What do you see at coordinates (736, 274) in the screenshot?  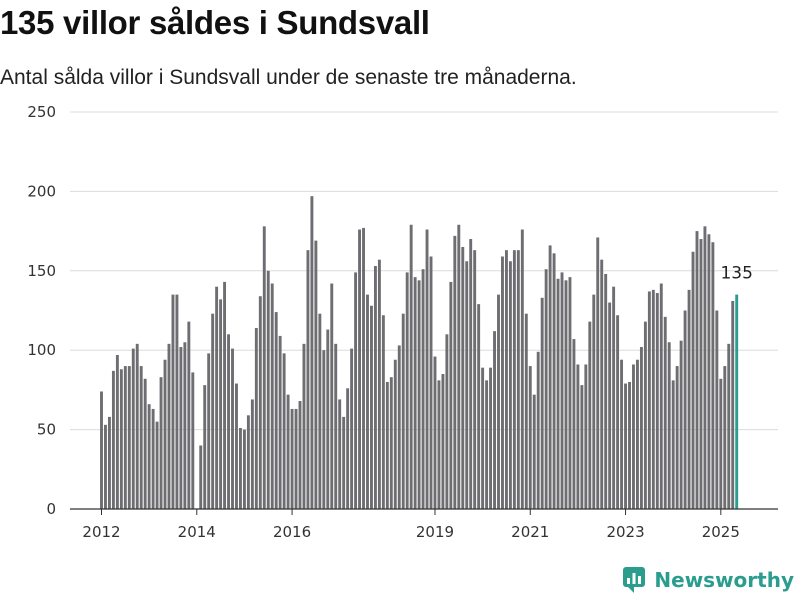 I see `labels: 135` at bounding box center [736, 274].